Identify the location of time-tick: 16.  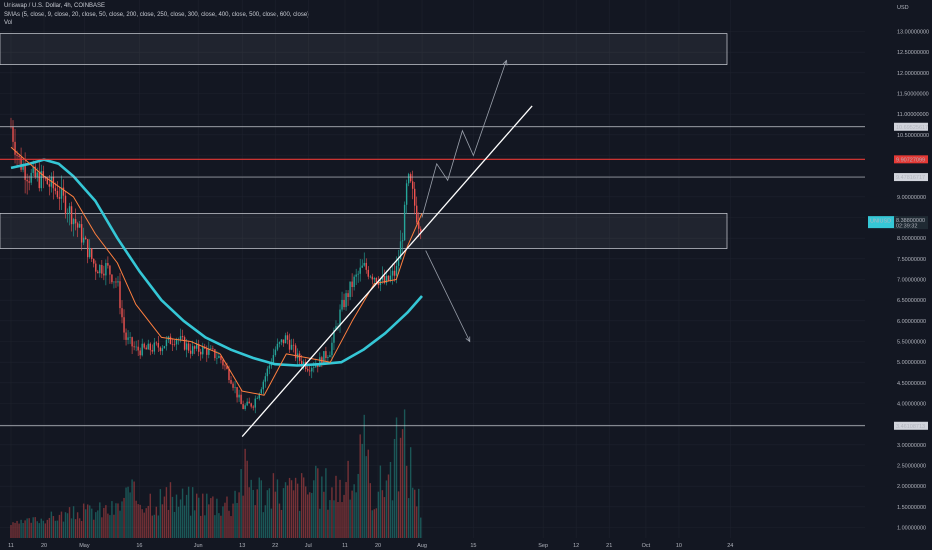
(139, 546).